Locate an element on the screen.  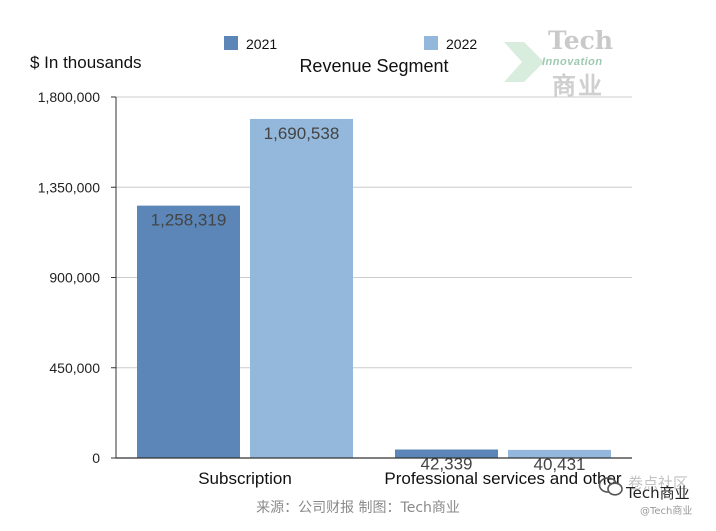
watermark-logo: Tech Innovation 商业 is located at coordinates (565, 63).